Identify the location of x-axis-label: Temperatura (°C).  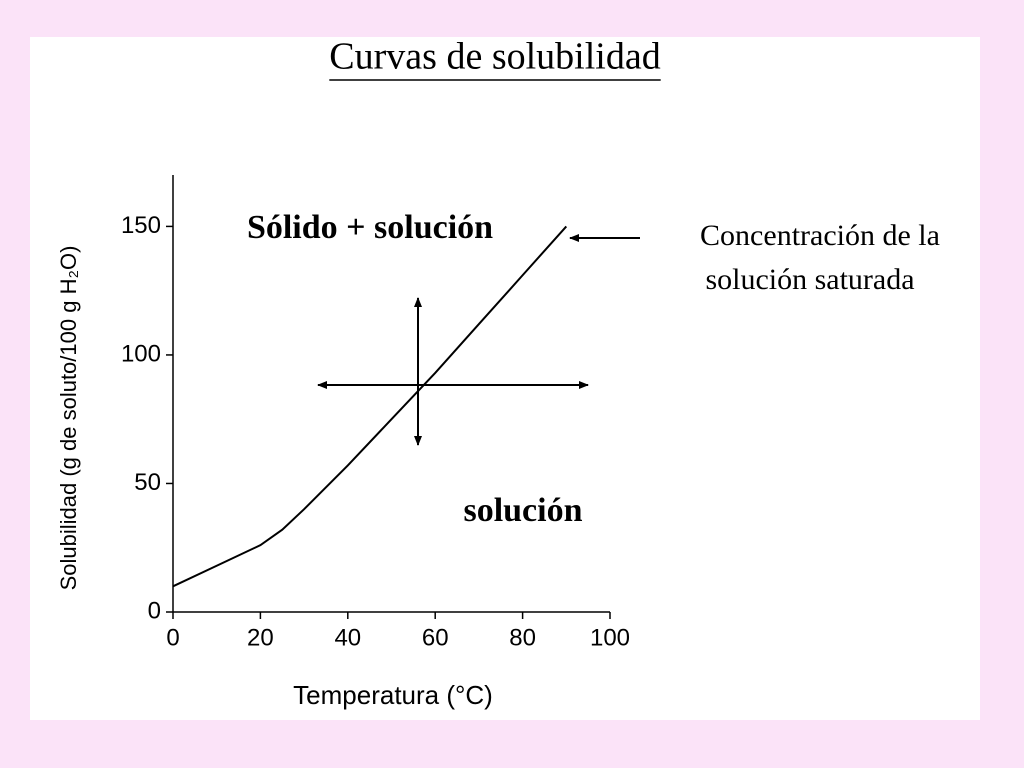
(393, 695).